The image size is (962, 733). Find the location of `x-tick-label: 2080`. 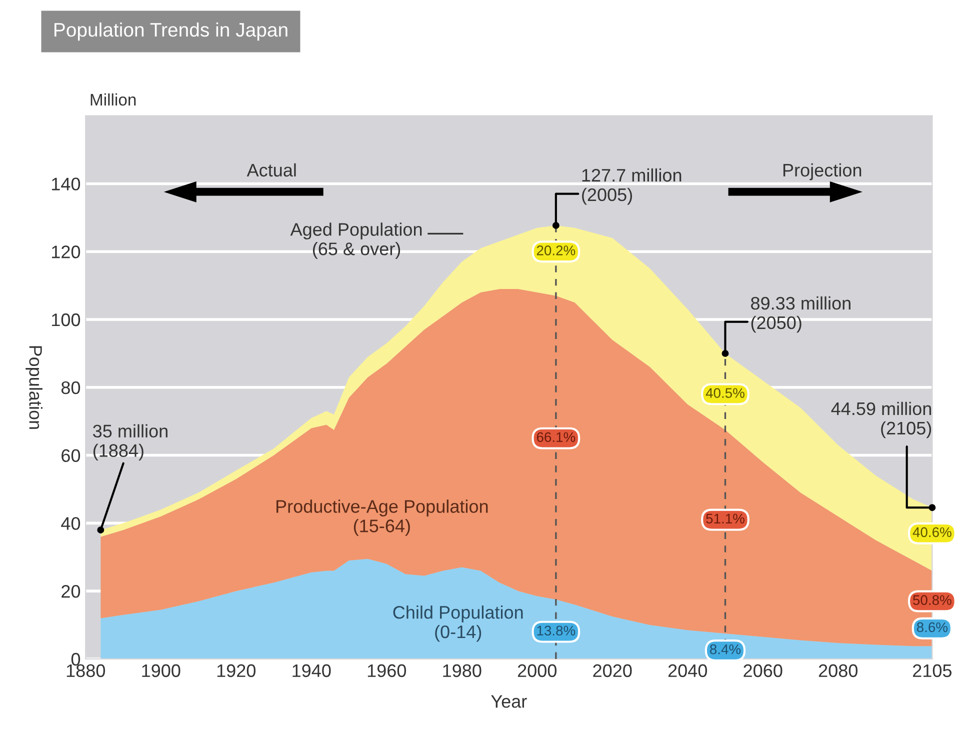

x-tick-label: 2080 is located at coordinates (838, 671).